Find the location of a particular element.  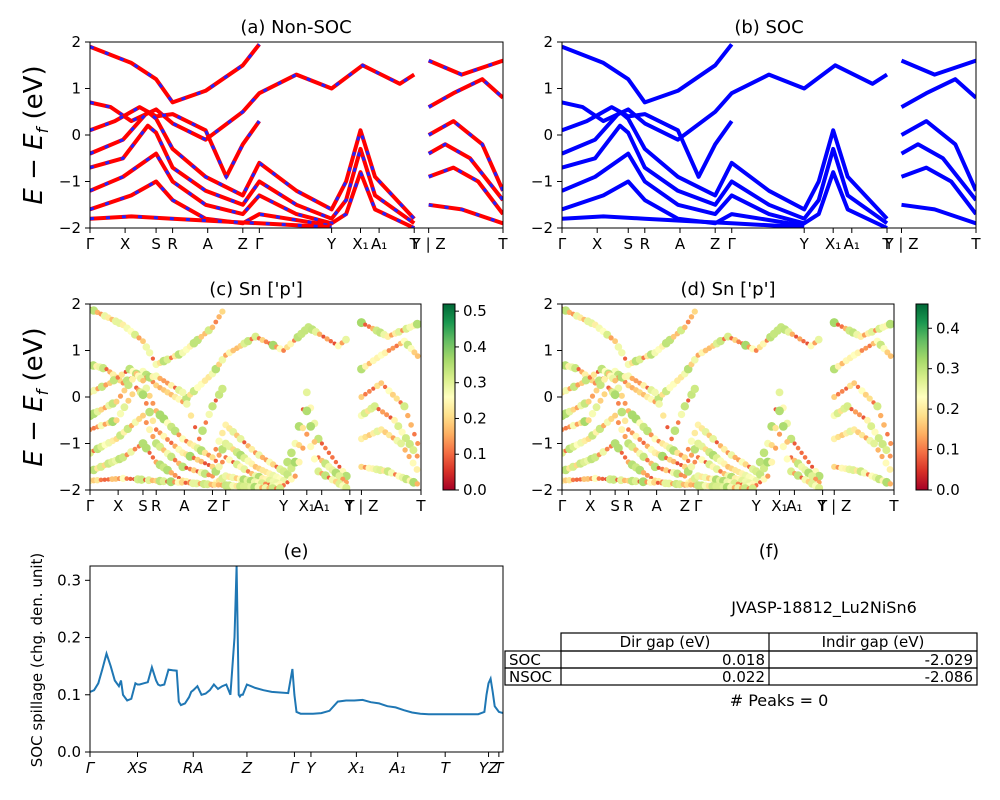

band-line-dash is located at coordinates (211, 203).